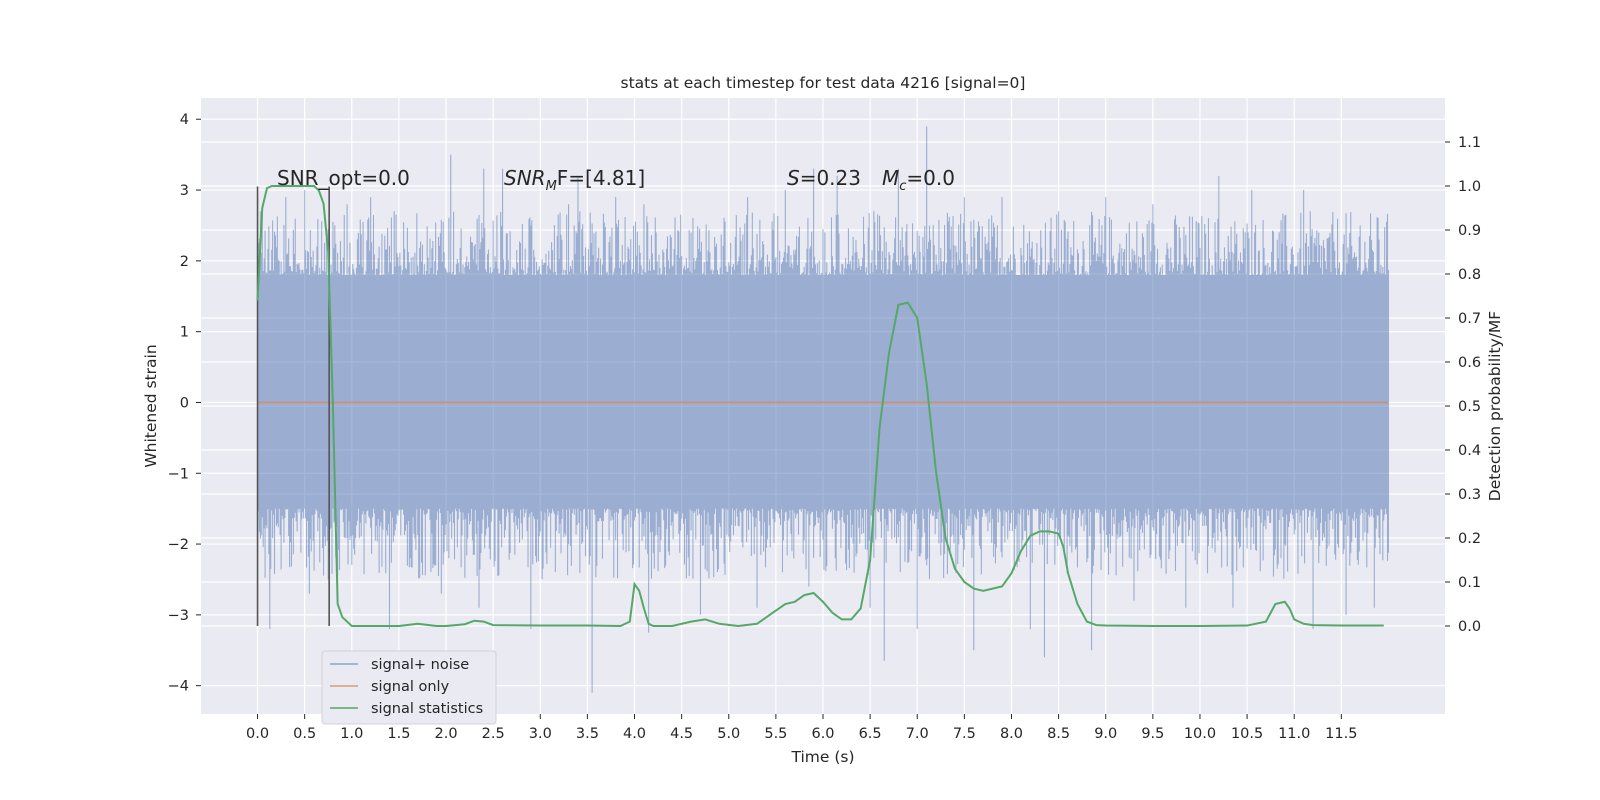 The height and width of the screenshot is (800, 1600). I want to click on y-tick-label: −3, so click(178, 616).